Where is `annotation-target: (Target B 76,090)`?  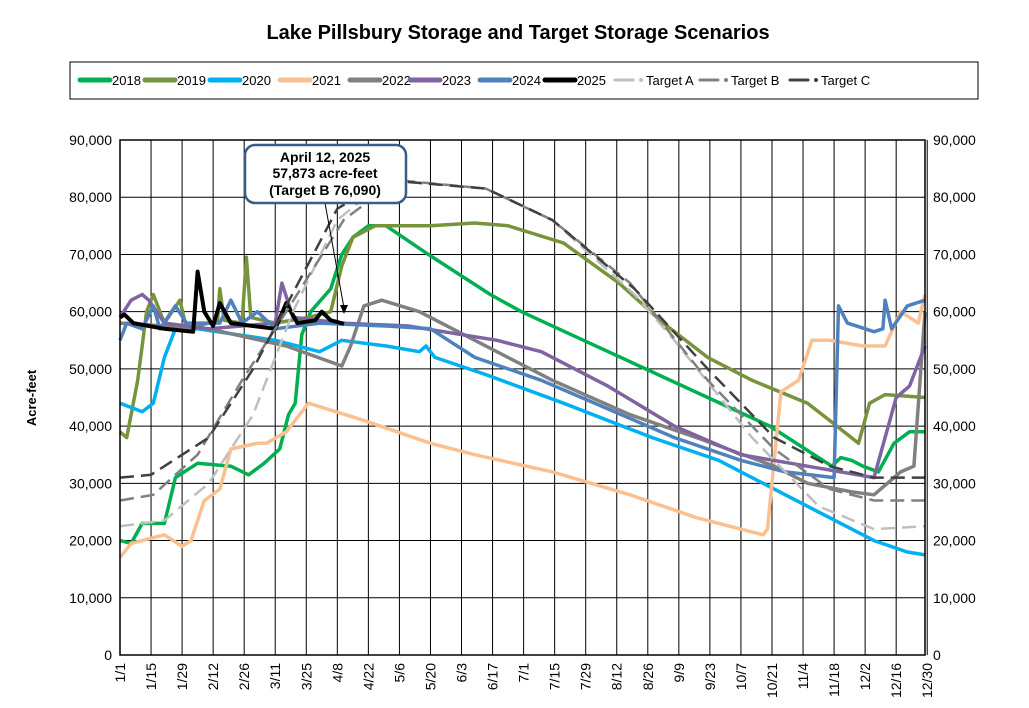 annotation-target: (Target B 76,090) is located at coordinates (325, 190).